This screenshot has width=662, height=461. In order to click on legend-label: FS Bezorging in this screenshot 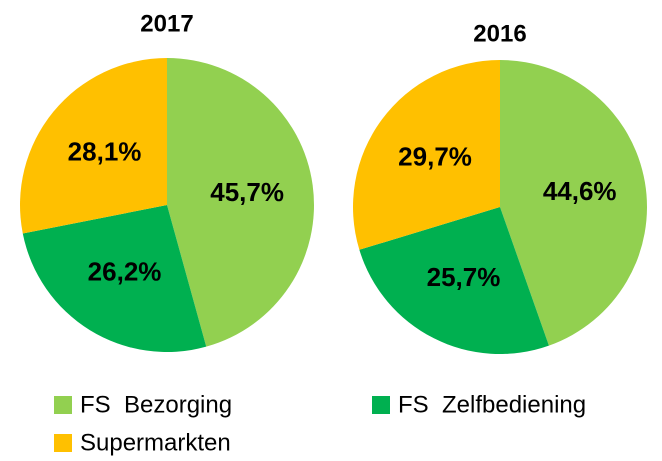, I will do `click(156, 404)`.